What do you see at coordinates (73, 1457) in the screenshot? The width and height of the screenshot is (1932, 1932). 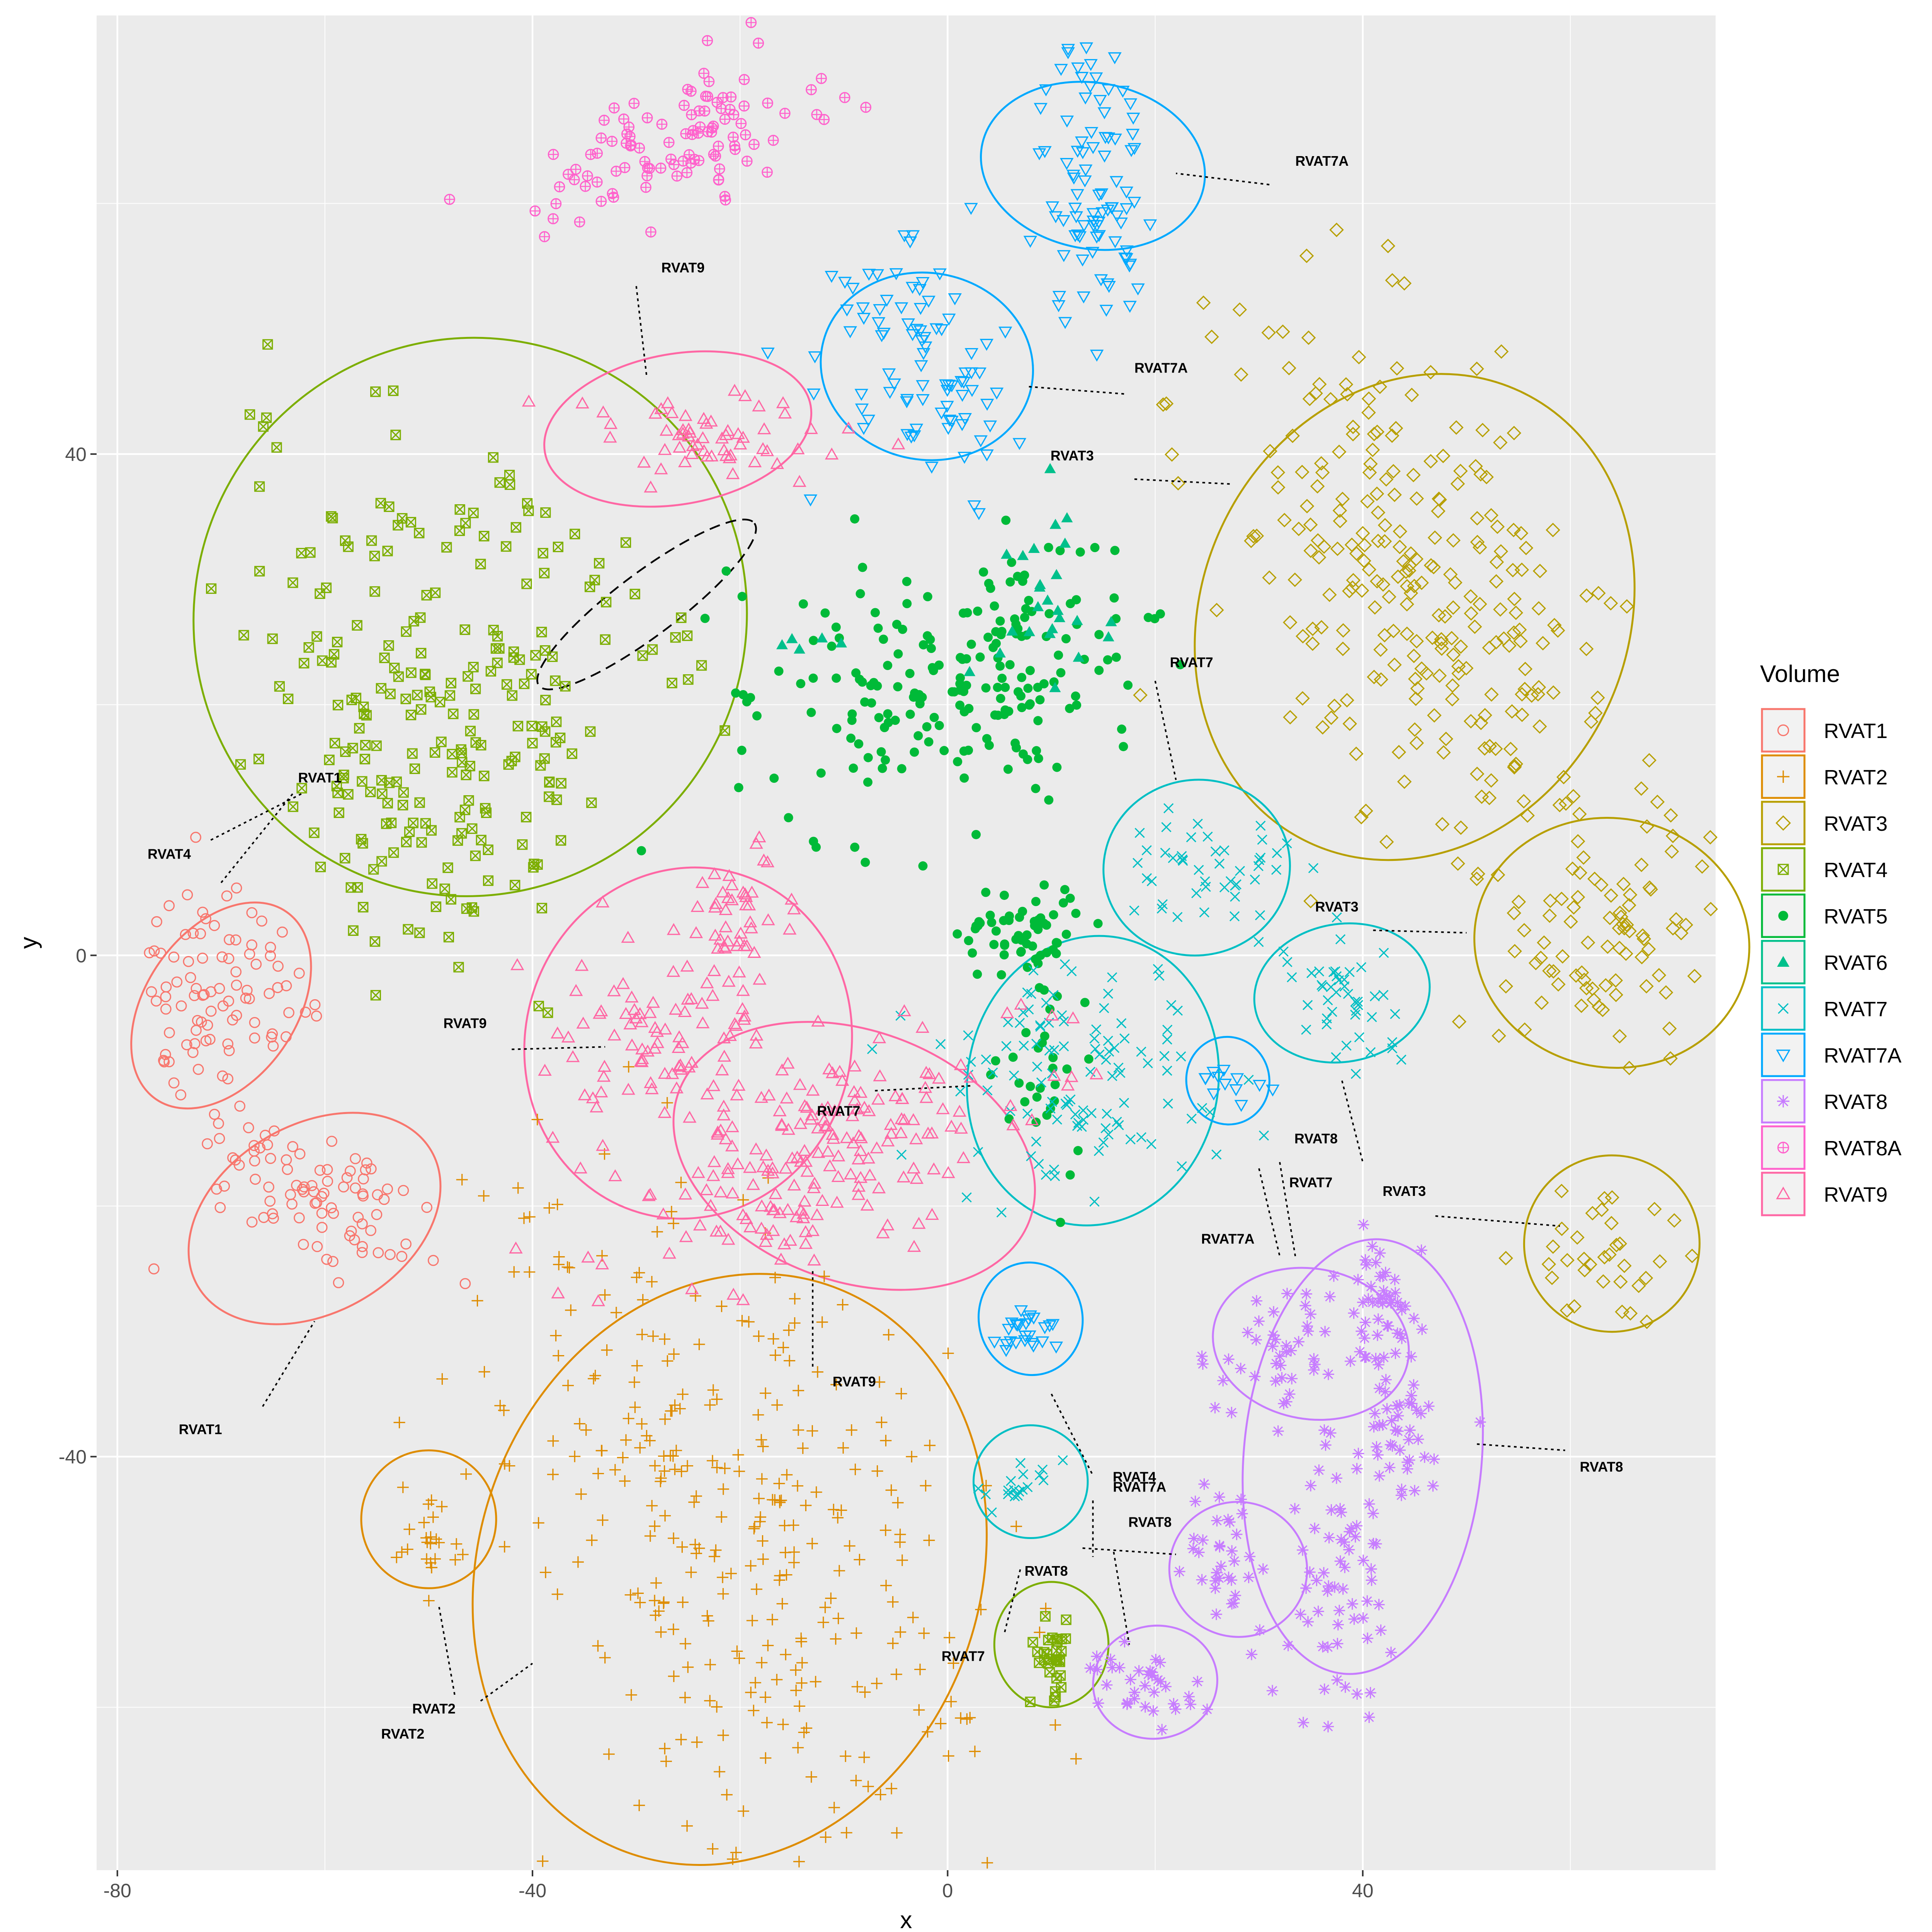 I see `y-tick-label: -40` at bounding box center [73, 1457].